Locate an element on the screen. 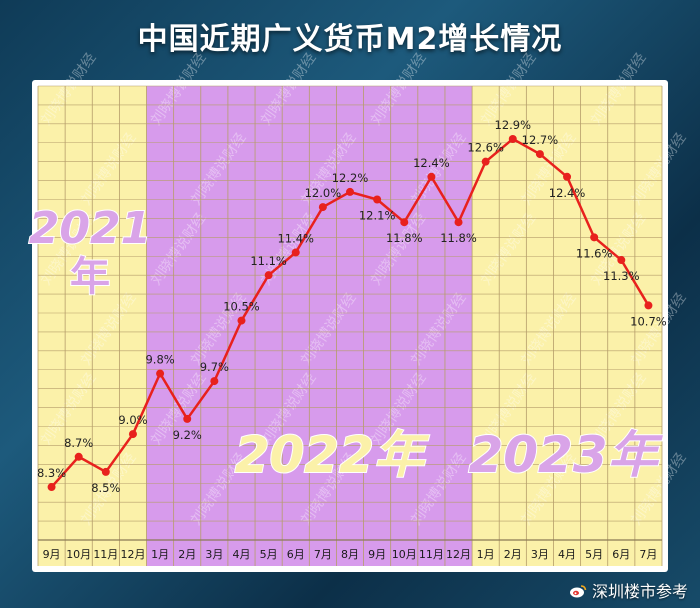 This screenshot has height=608, width=700. x-tick-label-10: 7月 is located at coordinates (323, 554).